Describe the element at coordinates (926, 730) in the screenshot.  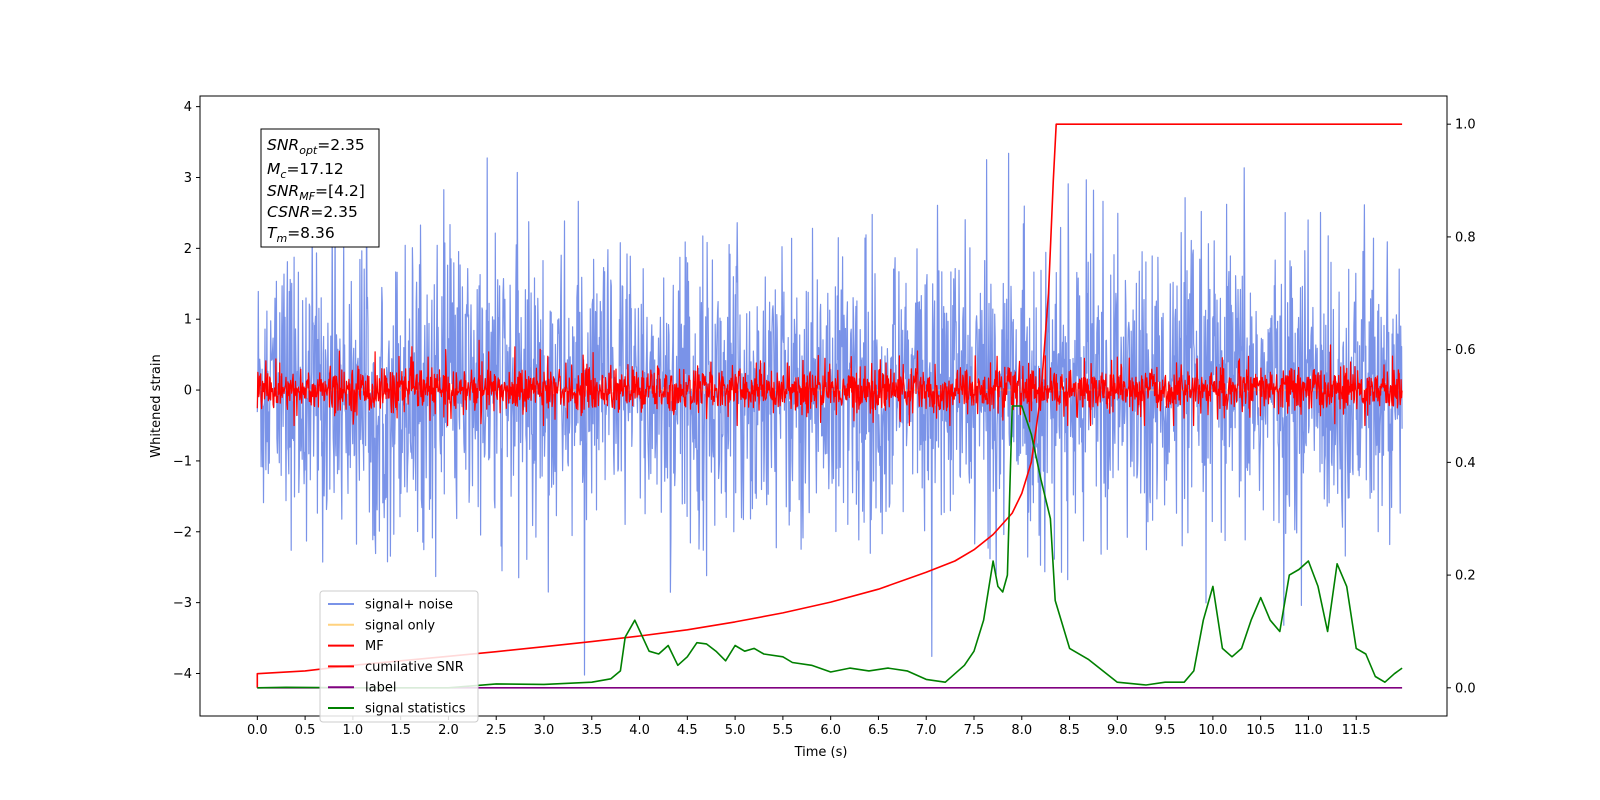
I see `x-tick-label: 7.0` at that location.